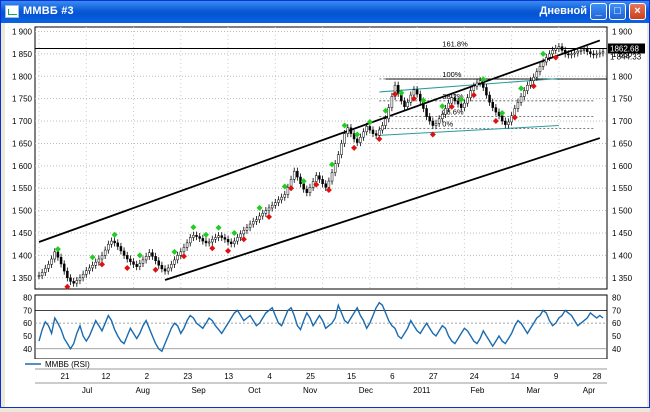  Describe the element at coordinates (22, 188) in the screenshot. I see `price-tick-left: 1 550` at that location.